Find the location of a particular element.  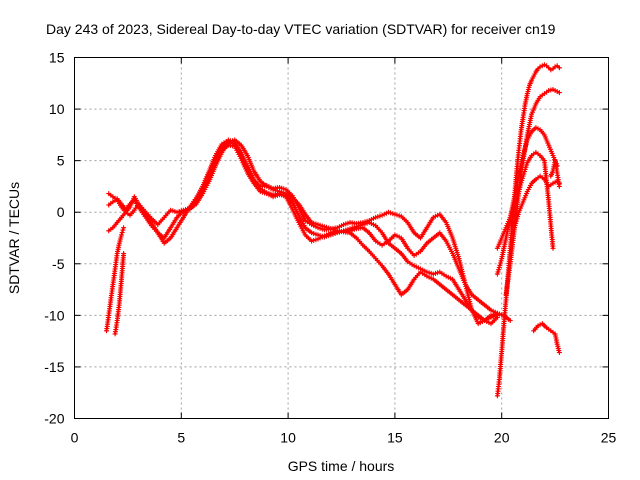

series-pre-gap-fall is located at coordinates (115, 279).